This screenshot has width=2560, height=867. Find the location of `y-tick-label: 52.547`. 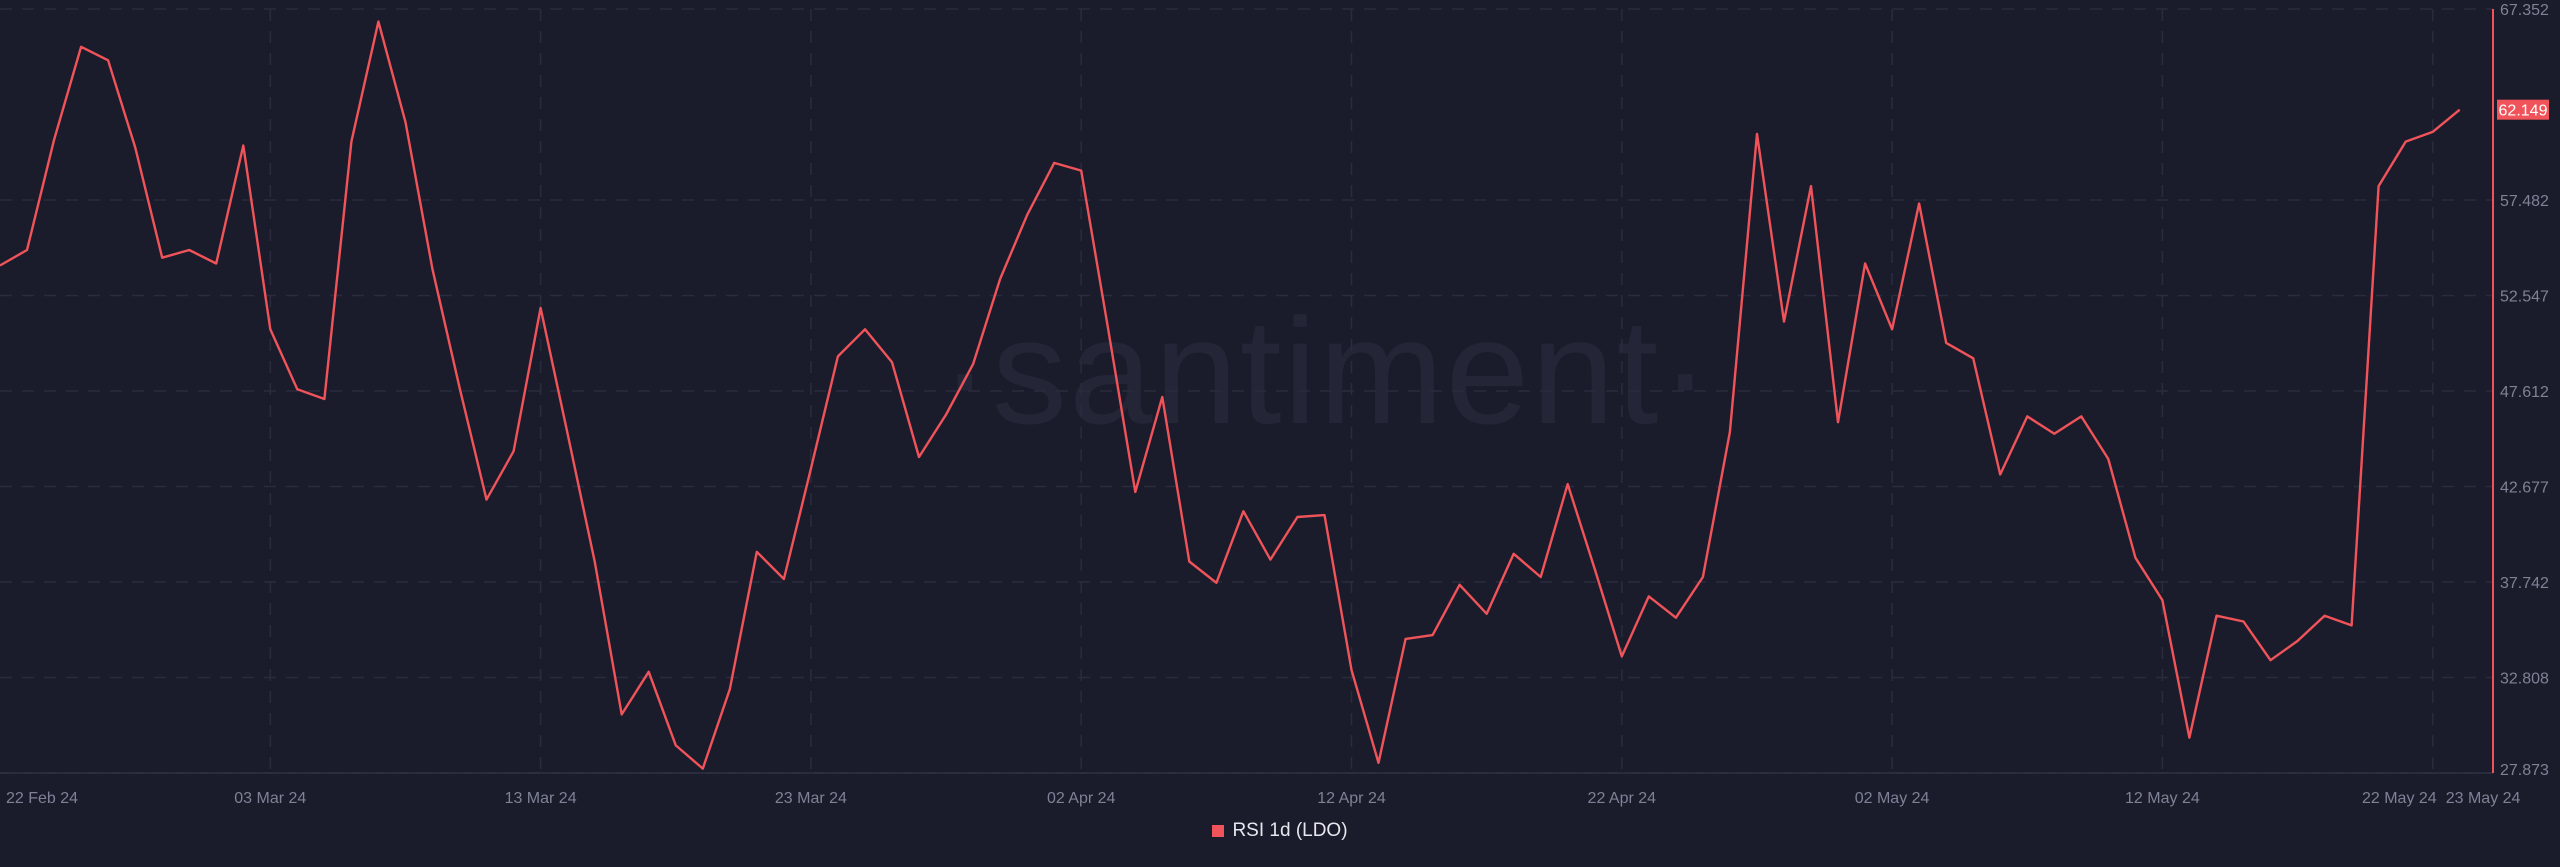

y-tick-label: 52.547 is located at coordinates (2524, 297).